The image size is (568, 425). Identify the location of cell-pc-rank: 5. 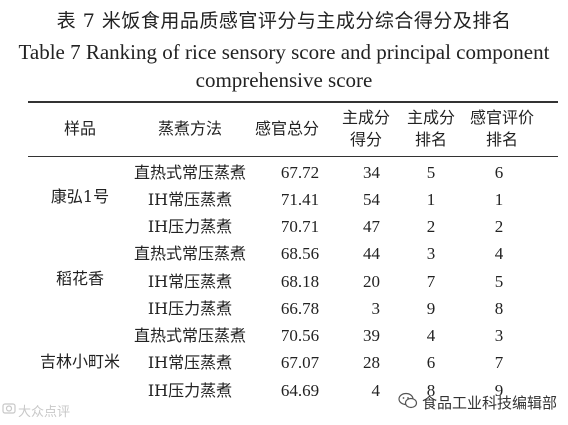
(431, 172).